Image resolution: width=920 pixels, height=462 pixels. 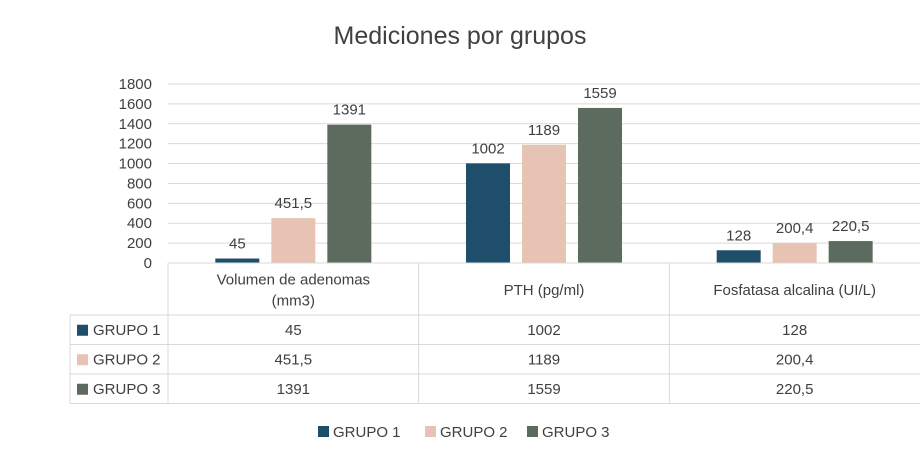 What do you see at coordinates (139, 203) in the screenshot?
I see `y-tick-label: 600` at bounding box center [139, 203].